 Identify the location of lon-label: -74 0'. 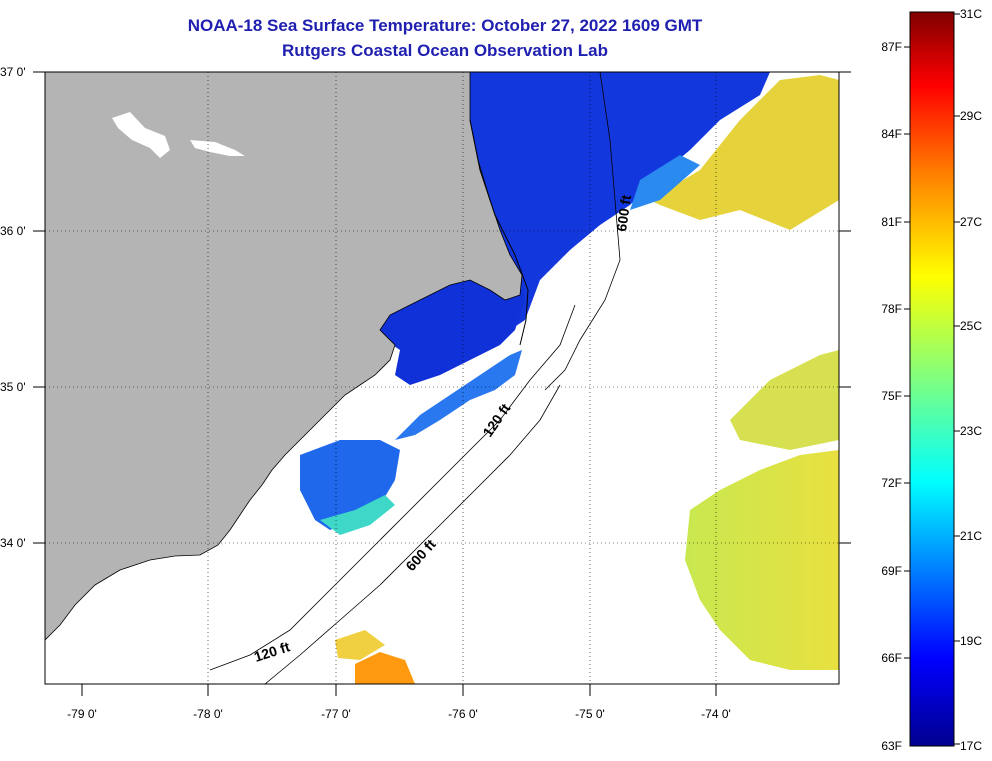
(716, 714).